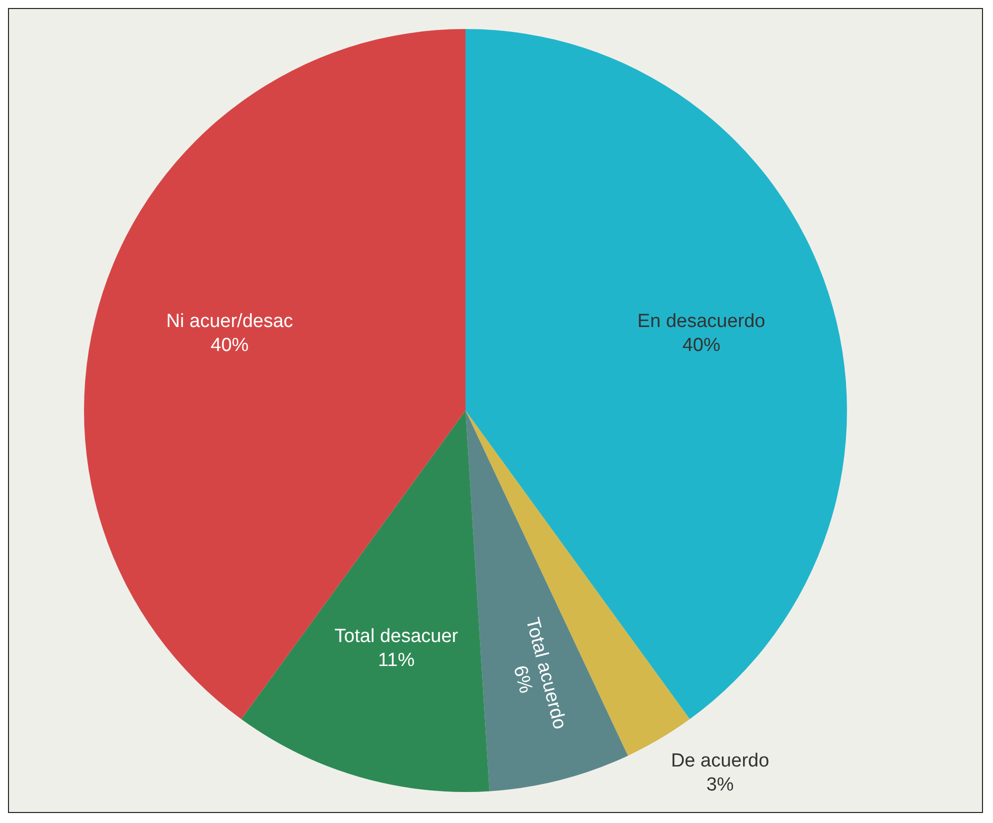 The image size is (993, 823). I want to click on data-label: 3%, so click(720, 785).